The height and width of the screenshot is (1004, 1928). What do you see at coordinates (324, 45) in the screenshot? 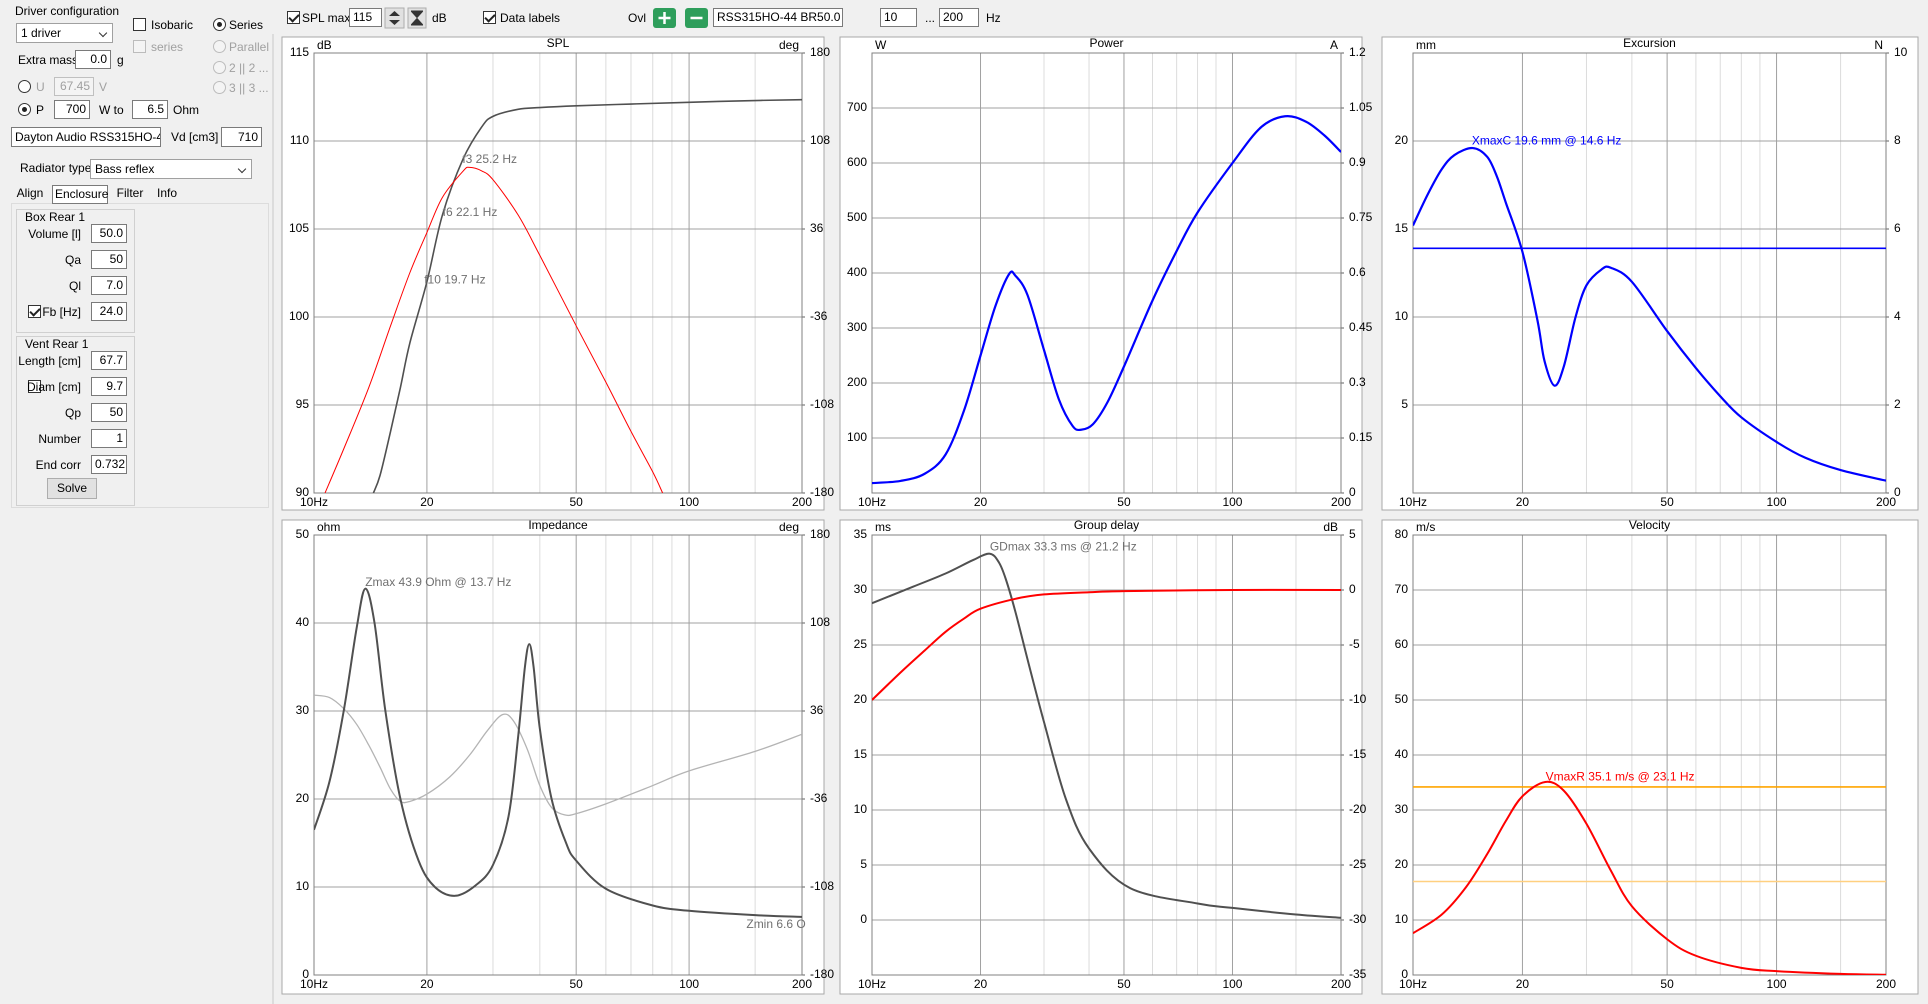
I see `y-unit: dB` at bounding box center [324, 45].